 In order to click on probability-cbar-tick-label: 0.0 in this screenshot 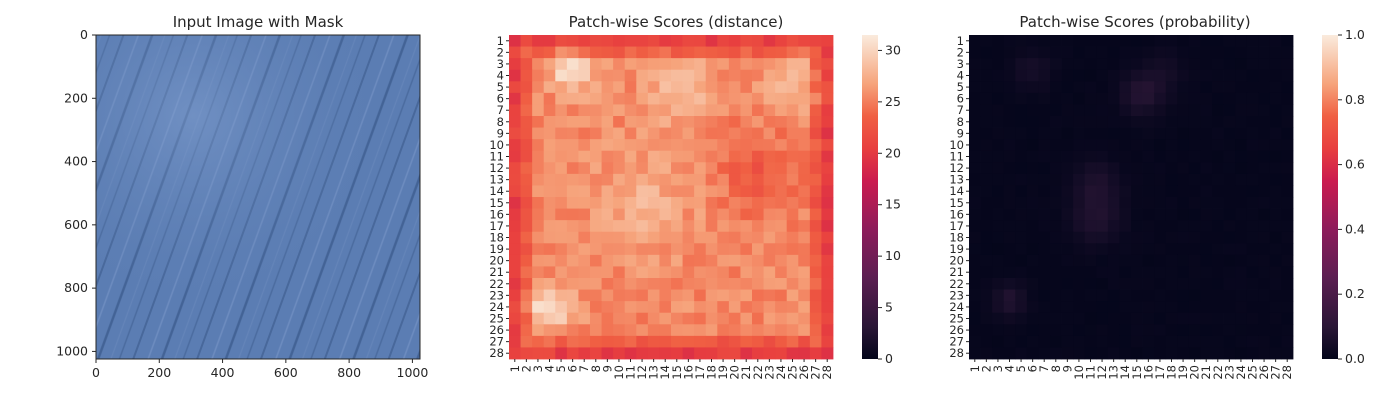, I will do `click(1355, 358)`.